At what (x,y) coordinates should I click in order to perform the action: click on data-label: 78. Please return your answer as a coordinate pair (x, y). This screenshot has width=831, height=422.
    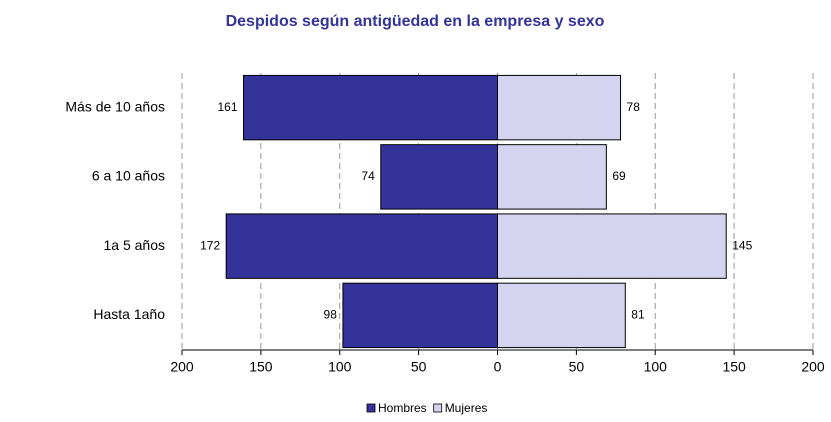
    Looking at the image, I should click on (634, 107).